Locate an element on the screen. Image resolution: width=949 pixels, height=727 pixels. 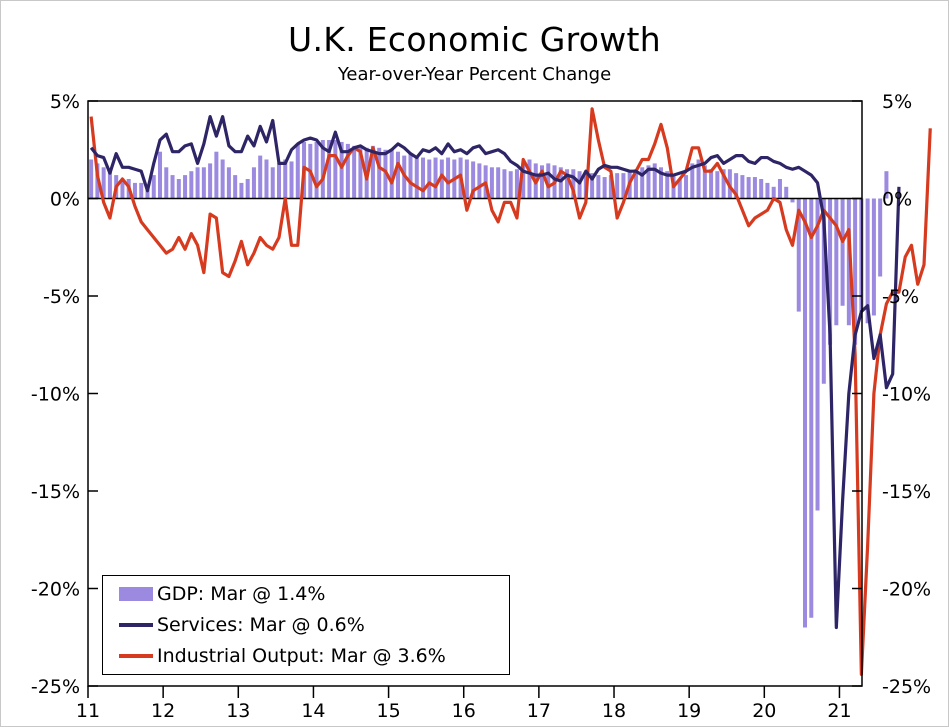
chart-subtitle: Year-over-Year Percent Change is located at coordinates (474, 74).